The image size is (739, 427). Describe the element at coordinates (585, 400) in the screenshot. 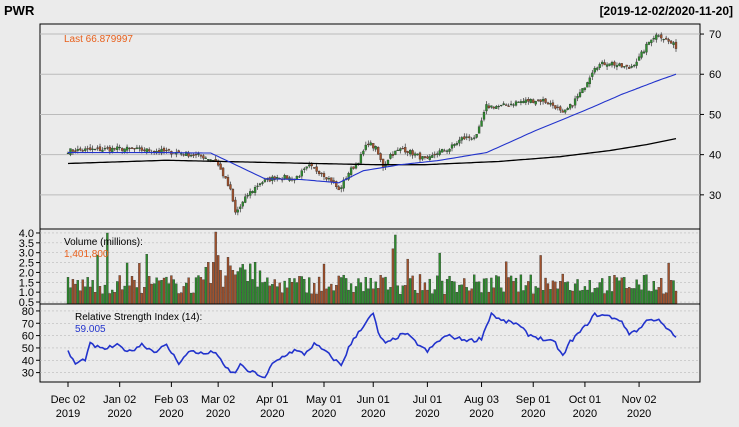

I see `x-tick-label: Oct 01` at that location.